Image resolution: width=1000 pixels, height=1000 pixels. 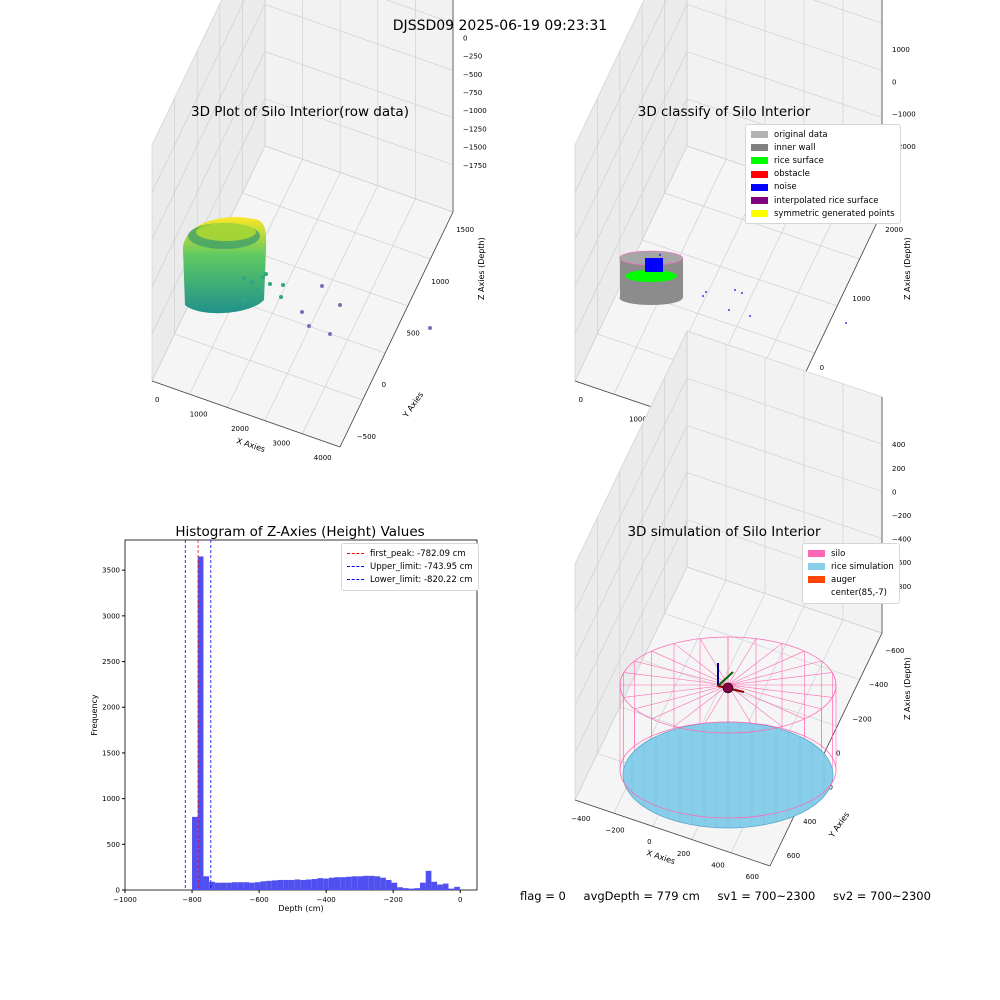 I want to click on avg-depth-text: avgDepth = 779 cm, so click(x=641, y=896).